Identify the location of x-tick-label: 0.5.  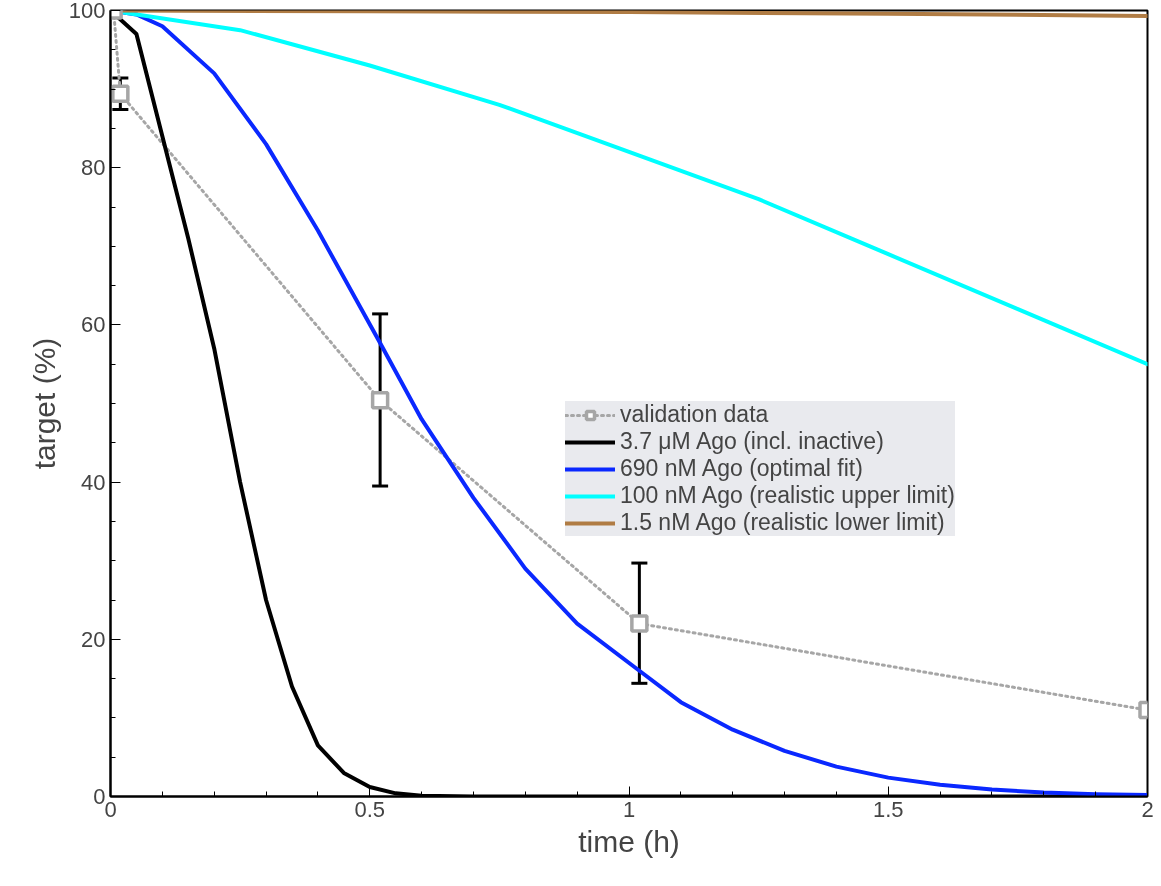
(370, 809).